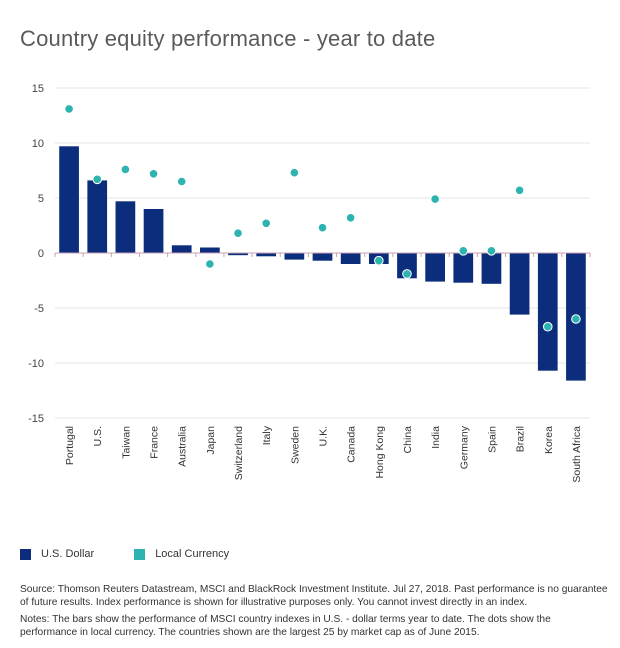  Describe the element at coordinates (294, 256) in the screenshot. I see `bar-sweden` at that location.